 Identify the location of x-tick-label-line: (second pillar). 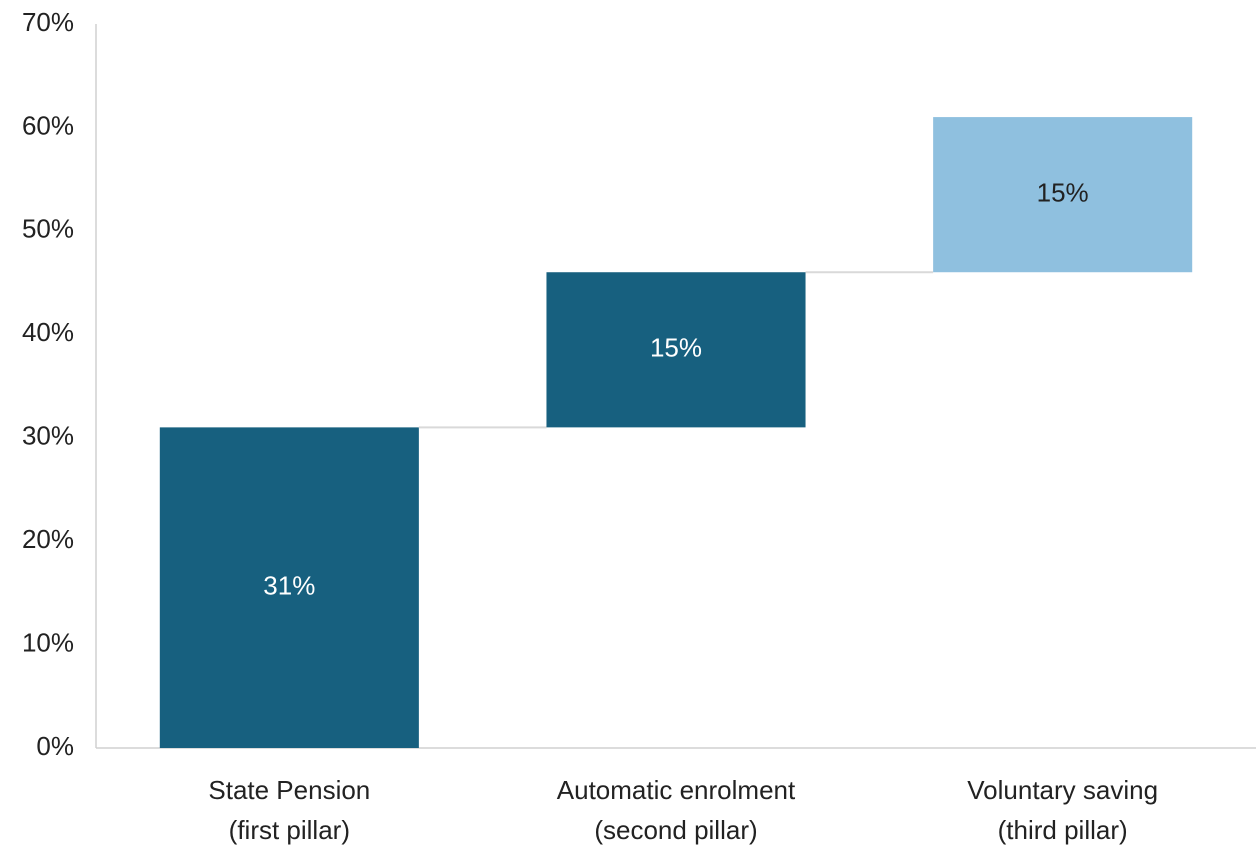
(675, 830).